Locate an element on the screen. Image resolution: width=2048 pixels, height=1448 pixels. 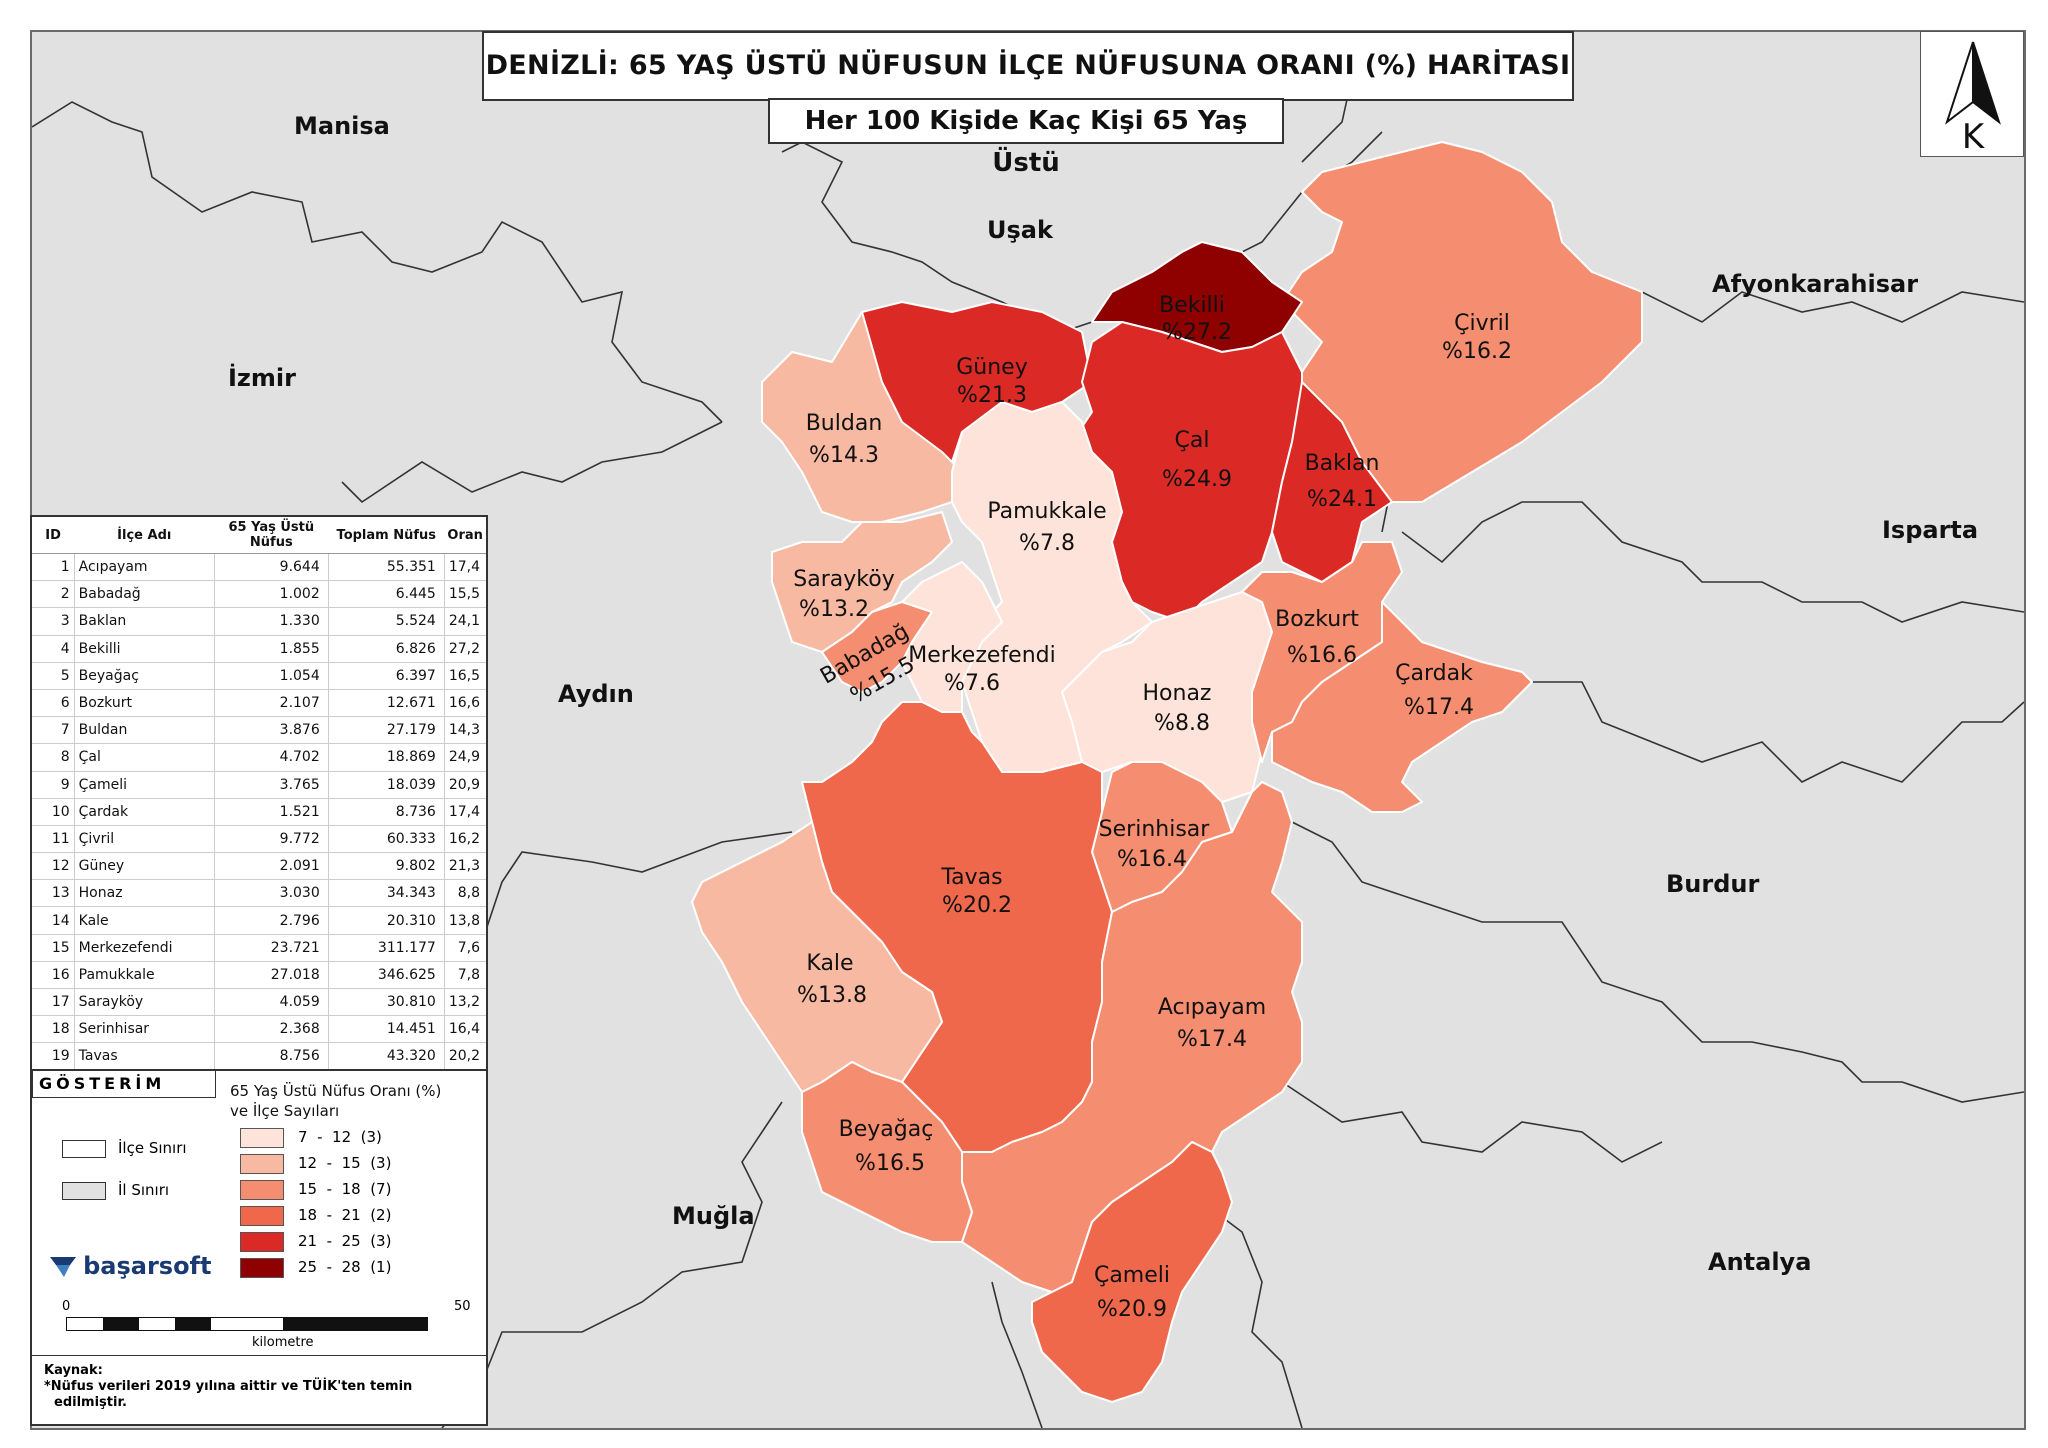
district-cameli is located at coordinates (1132, 1272).